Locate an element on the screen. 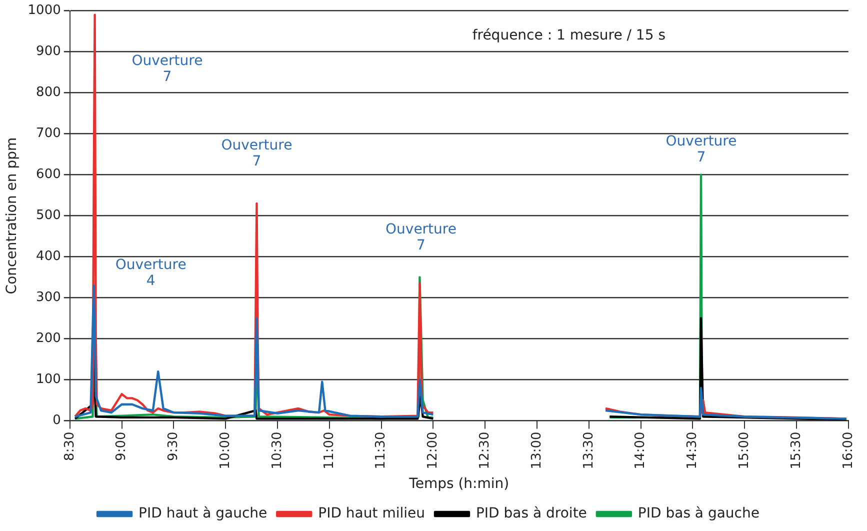 This screenshot has width=867, height=531. y-tick-label: 600 is located at coordinates (48, 174).